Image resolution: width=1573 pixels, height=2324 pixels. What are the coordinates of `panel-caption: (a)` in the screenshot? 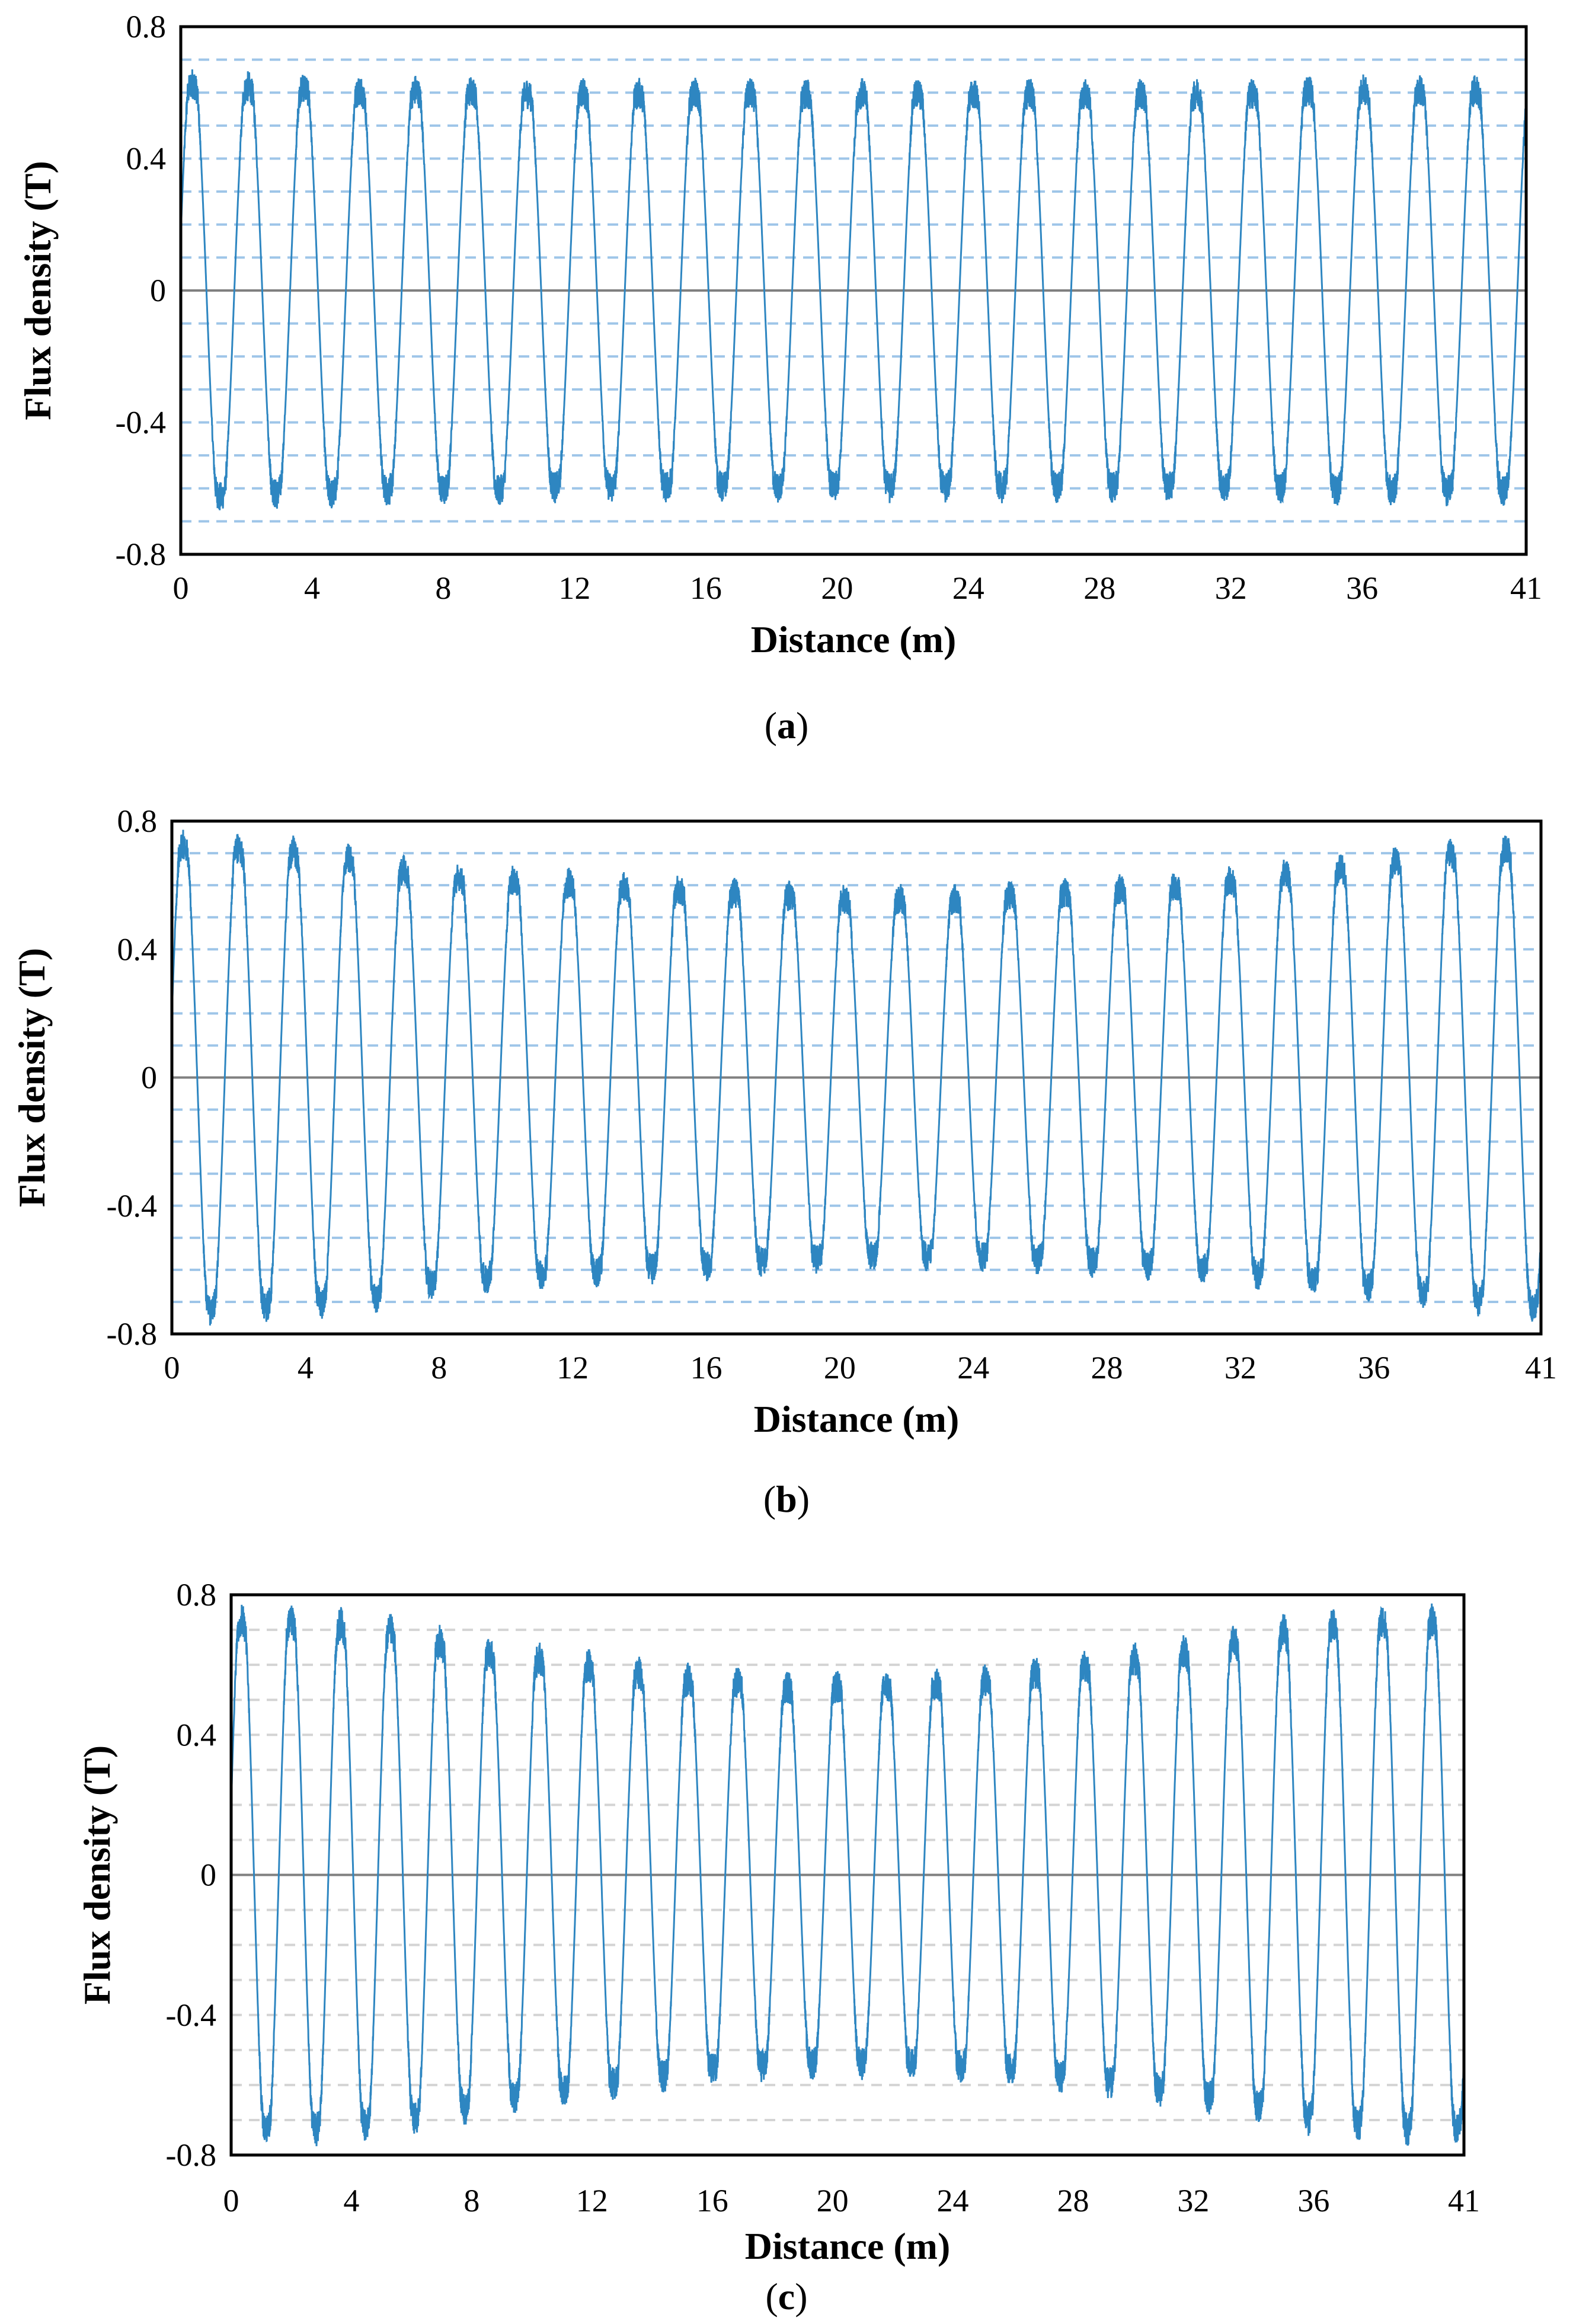 It's located at (787, 725).